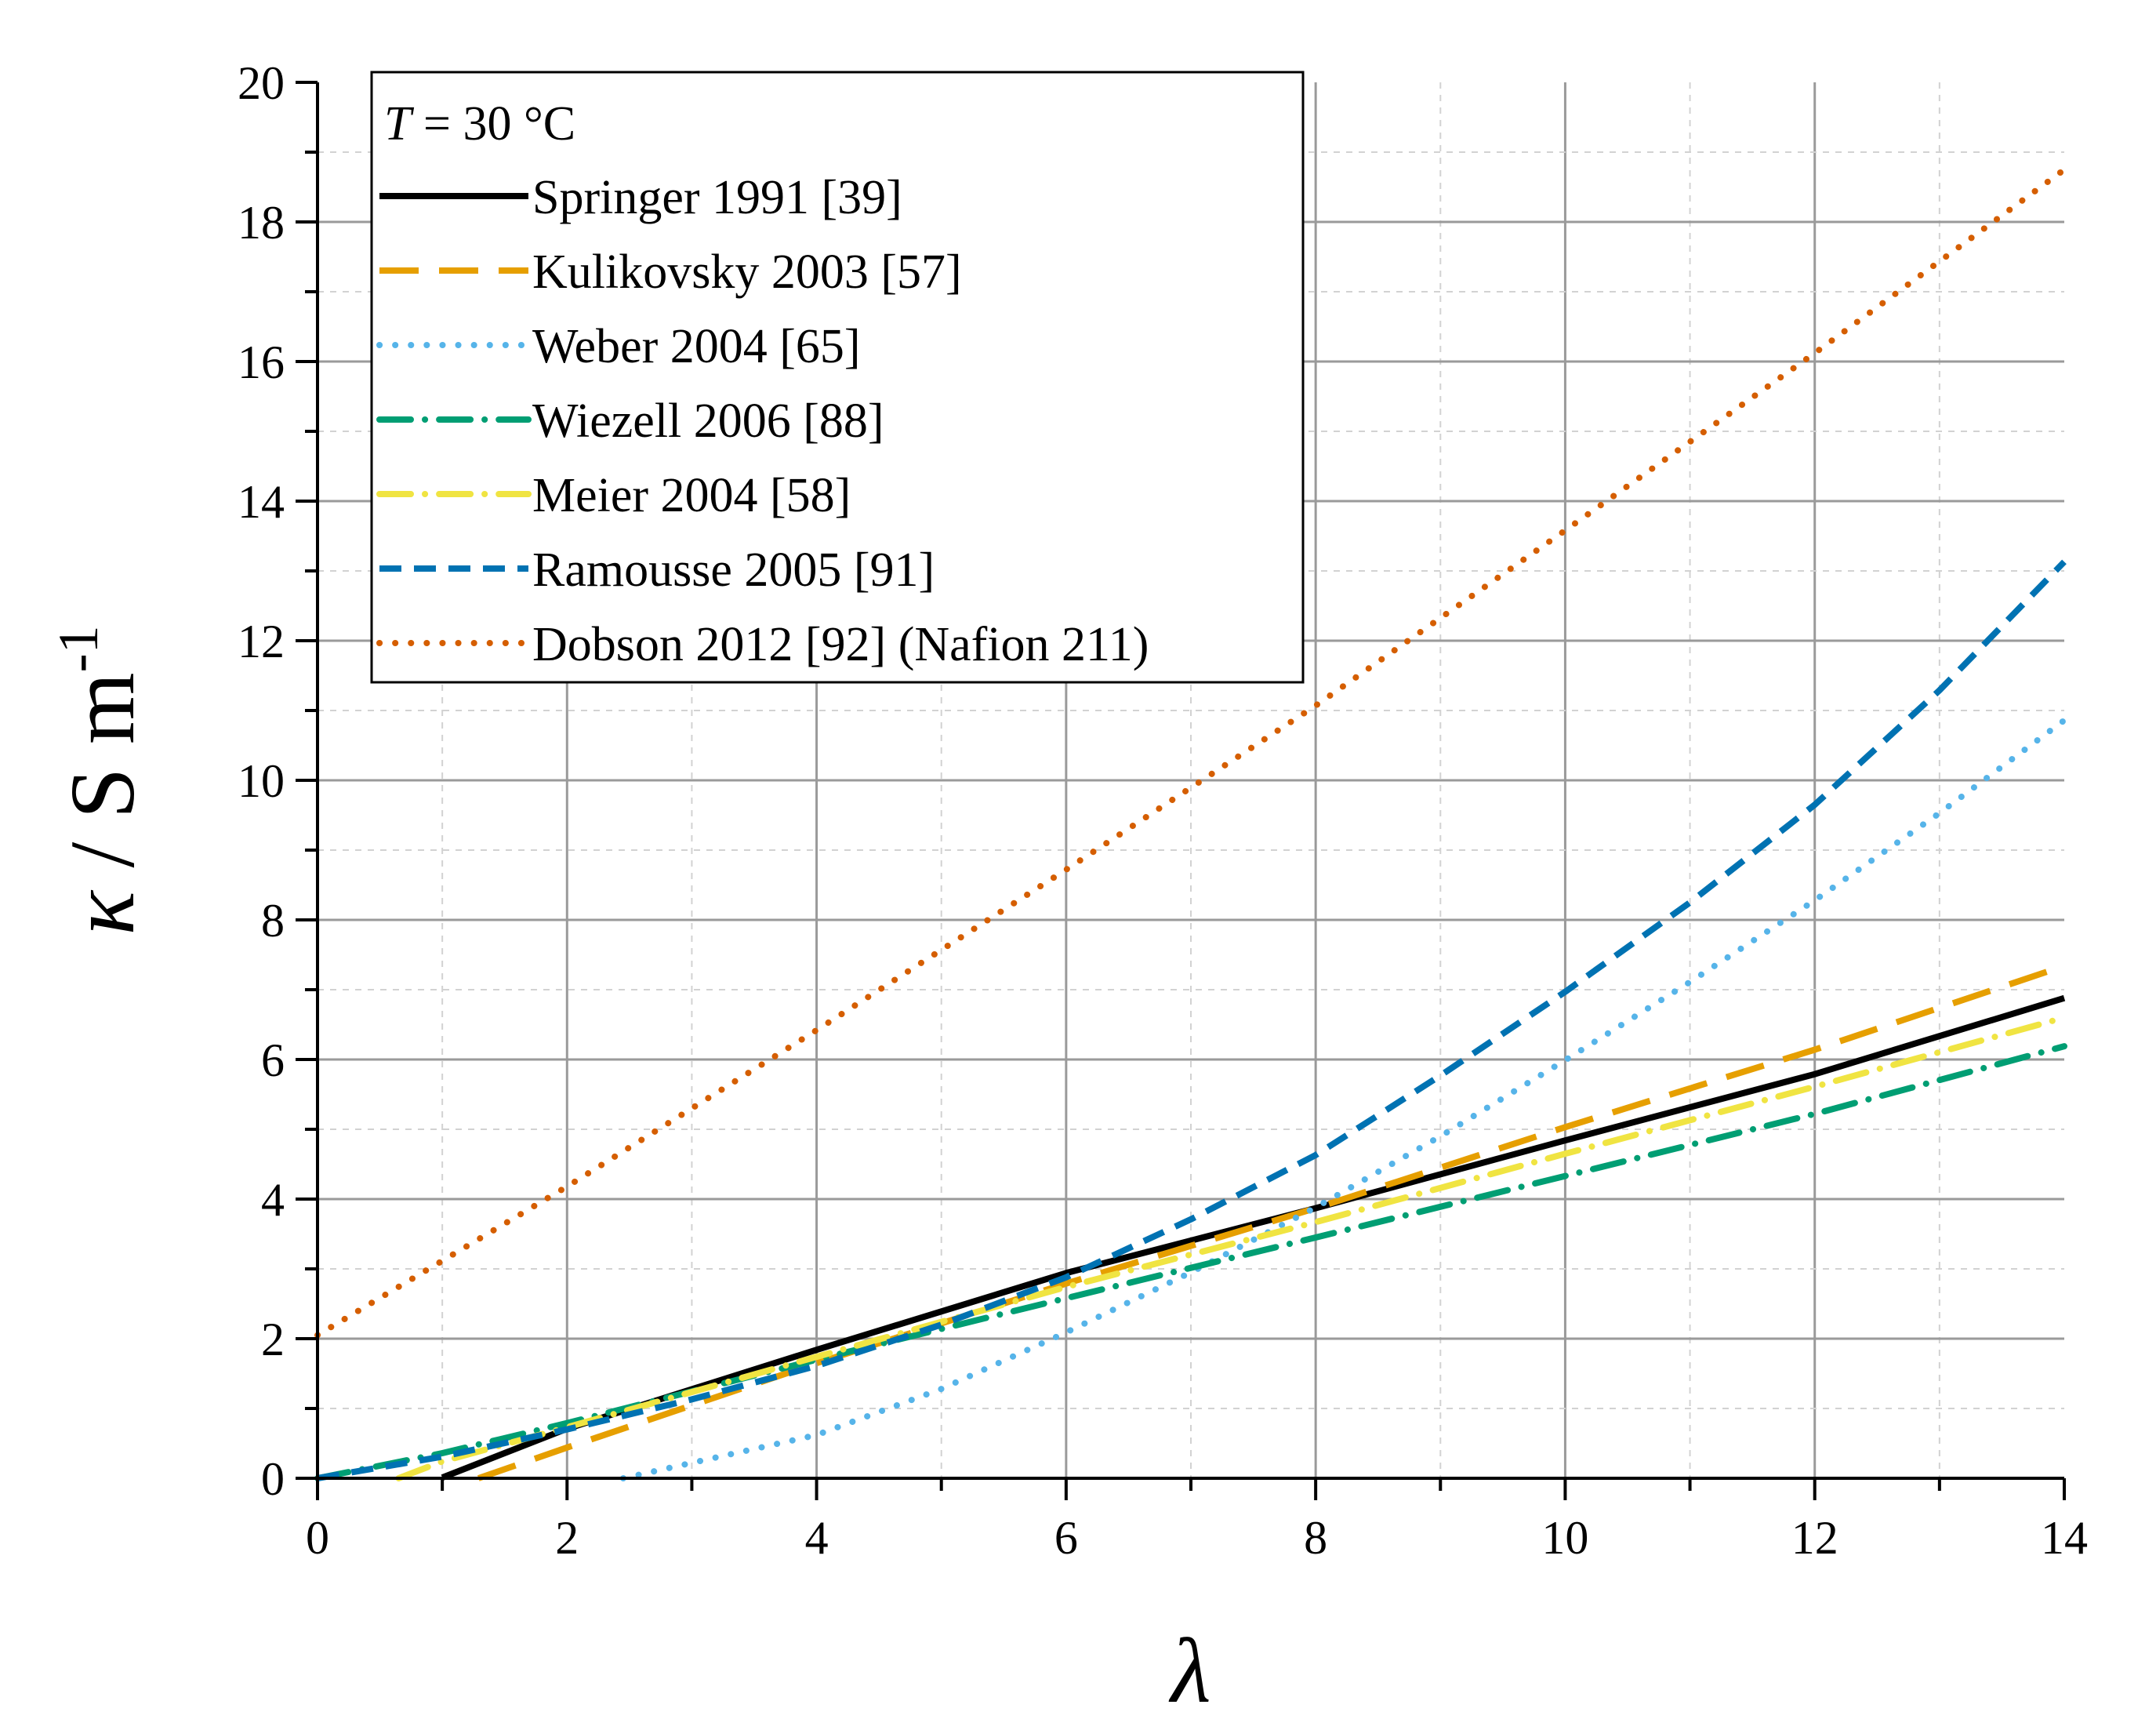  I want to click on y-tick-label: 14, so click(261, 502).